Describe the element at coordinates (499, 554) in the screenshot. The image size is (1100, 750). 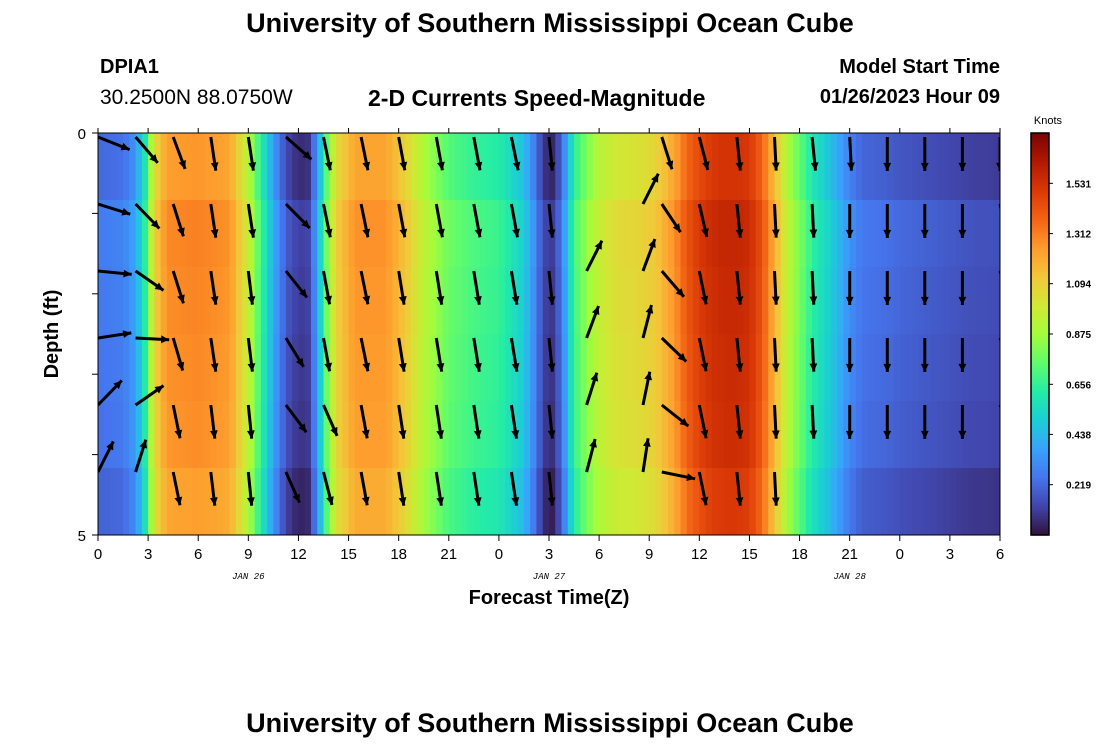
I see `x-tick-label: 0` at that location.